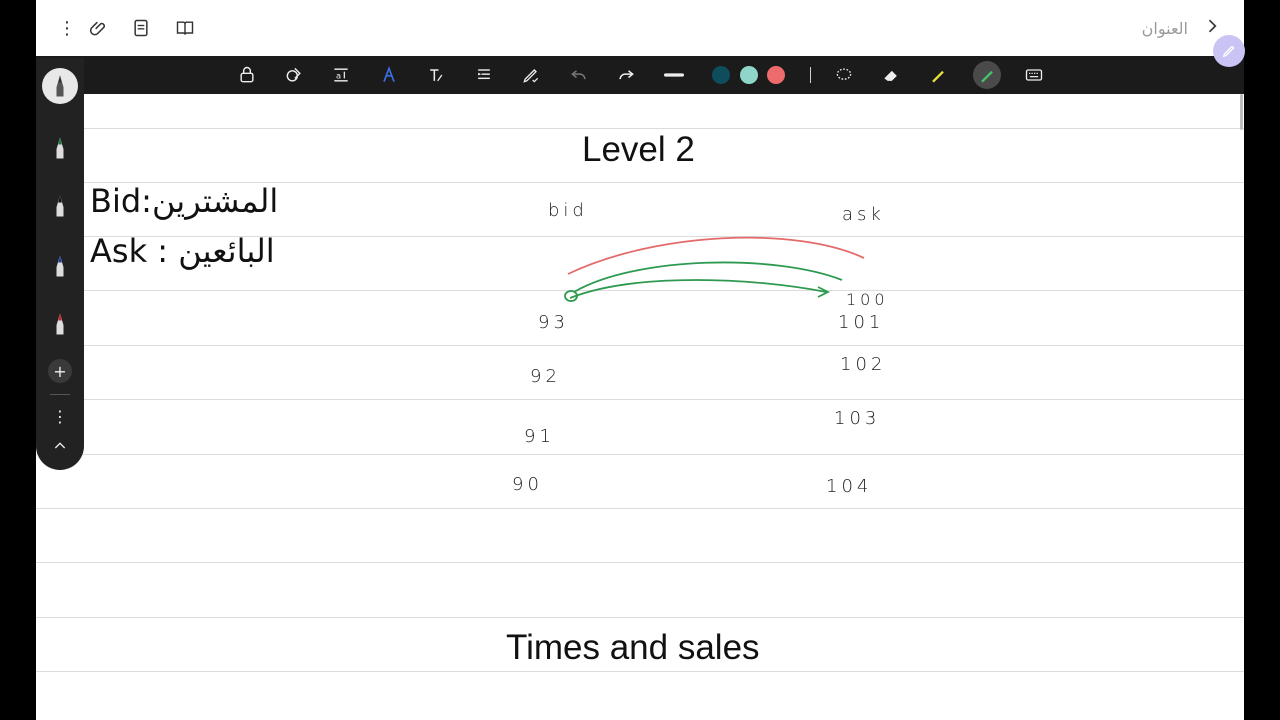 Image resolution: width=1280 pixels, height=720 pixels. Describe the element at coordinates (987, 75) in the screenshot. I see `marker-icon` at that location.